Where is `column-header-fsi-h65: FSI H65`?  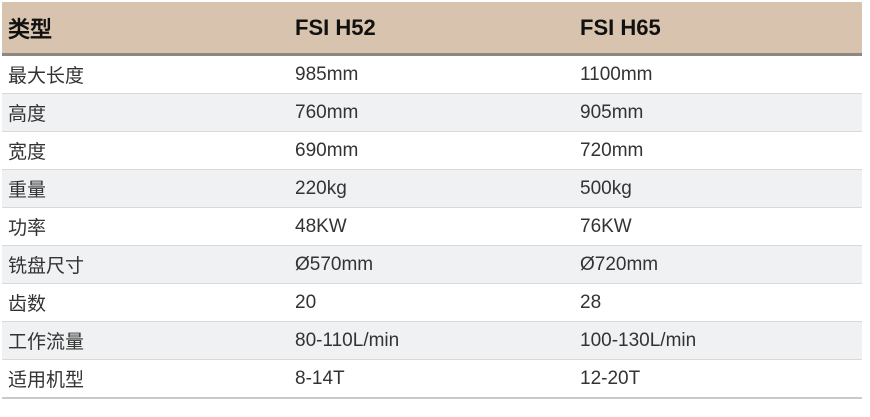
column-header-fsi-h65: FSI H65 is located at coordinates (721, 29).